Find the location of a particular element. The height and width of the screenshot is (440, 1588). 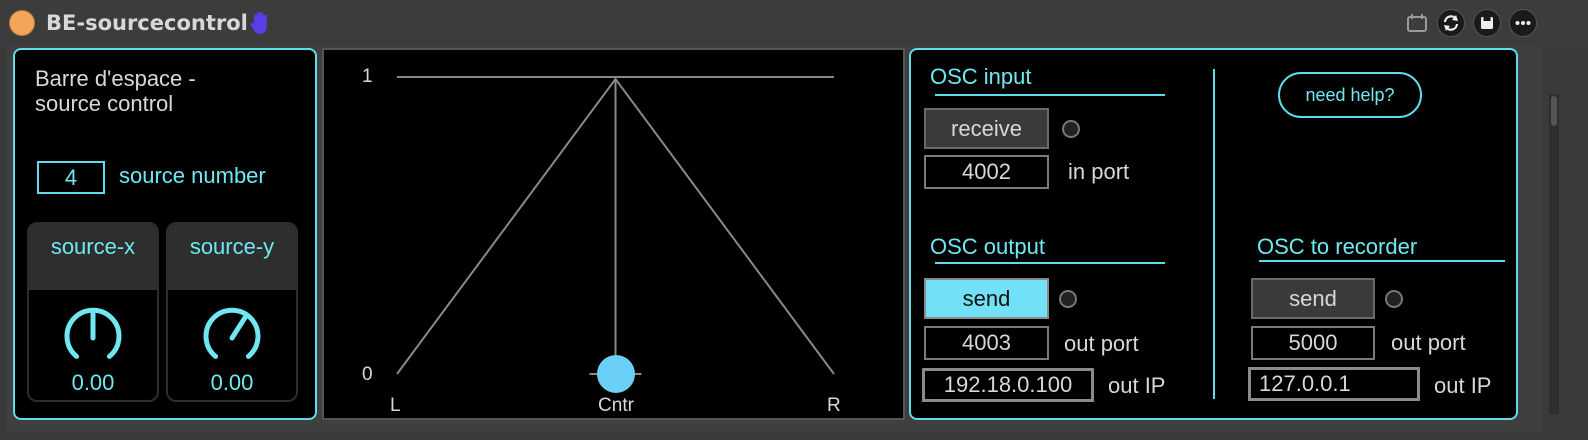

source-x-dial-box: source-x 0.00 is located at coordinates (93, 312).